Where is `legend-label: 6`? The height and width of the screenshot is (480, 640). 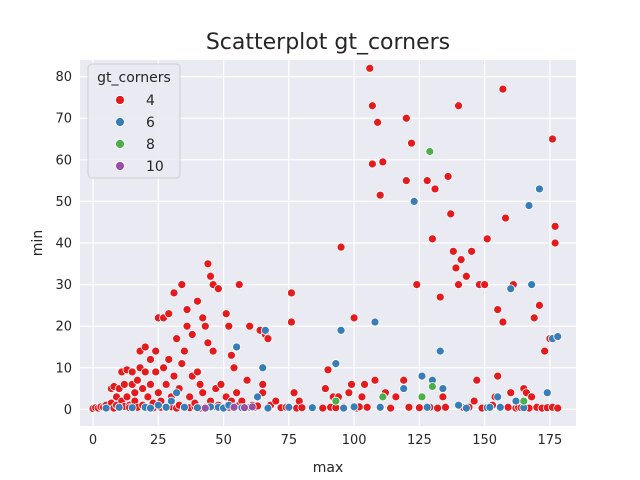 legend-label: 6 is located at coordinates (150, 123).